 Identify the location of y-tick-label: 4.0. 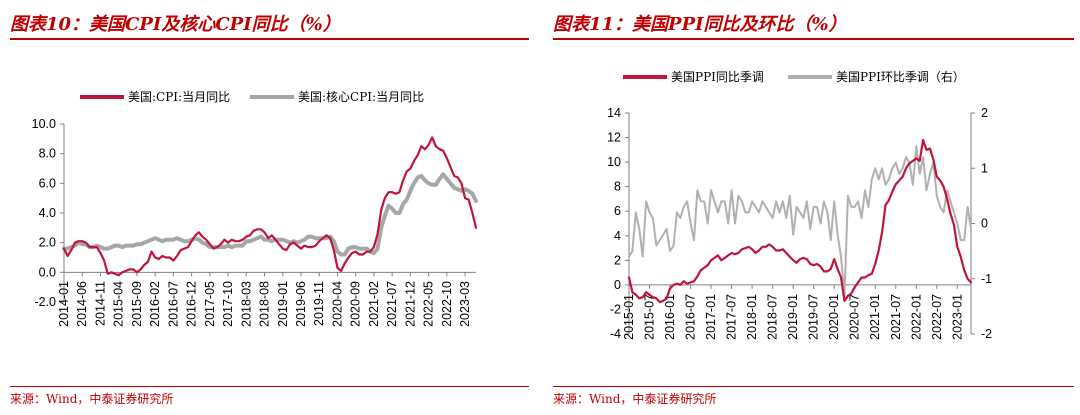
(47, 213).